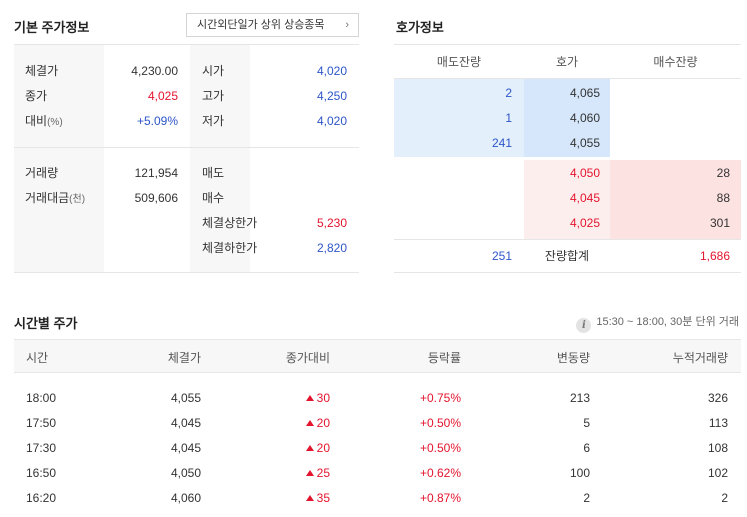  Describe the element at coordinates (213, 173) in the screenshot. I see `sell-label: 매도` at that location.